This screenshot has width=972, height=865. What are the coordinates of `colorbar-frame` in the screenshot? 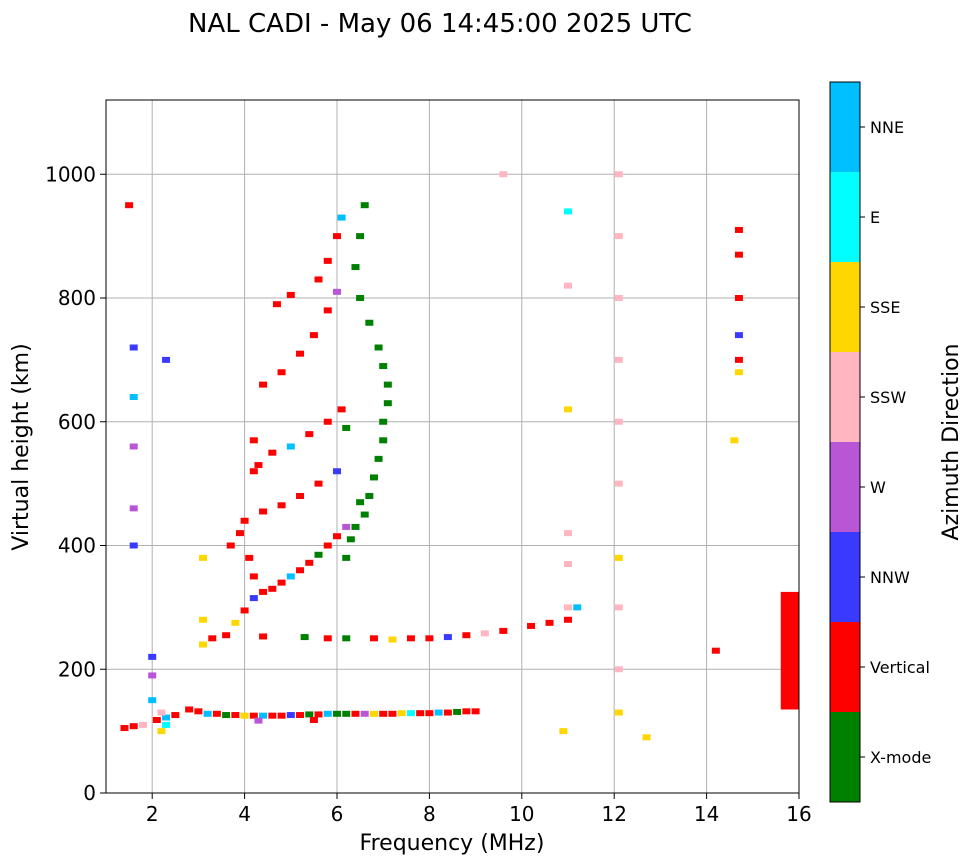 It's located at (845, 442).